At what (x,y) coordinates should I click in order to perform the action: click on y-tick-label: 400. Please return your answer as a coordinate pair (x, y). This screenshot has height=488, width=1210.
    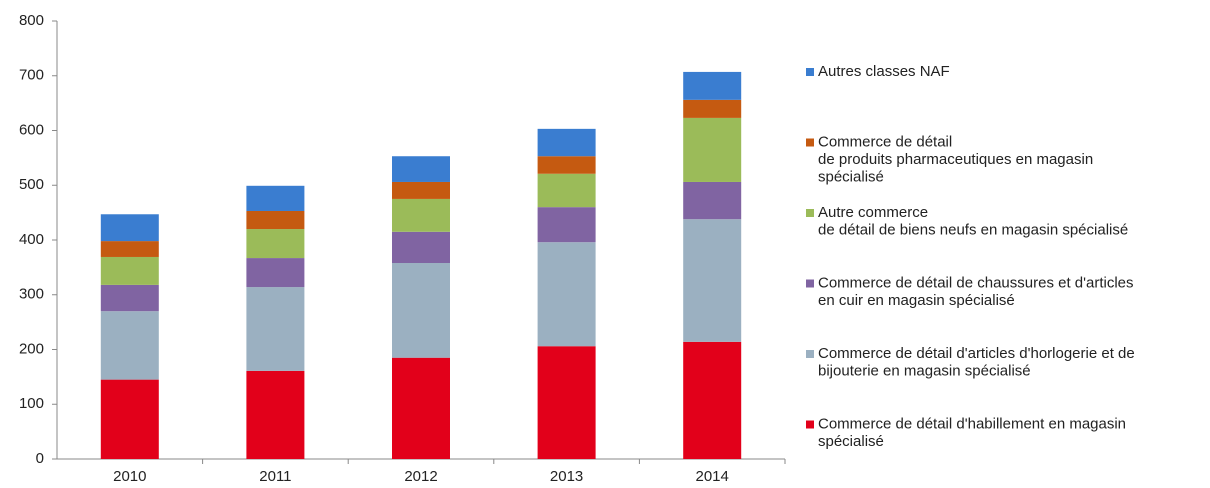
    Looking at the image, I should click on (31, 239).